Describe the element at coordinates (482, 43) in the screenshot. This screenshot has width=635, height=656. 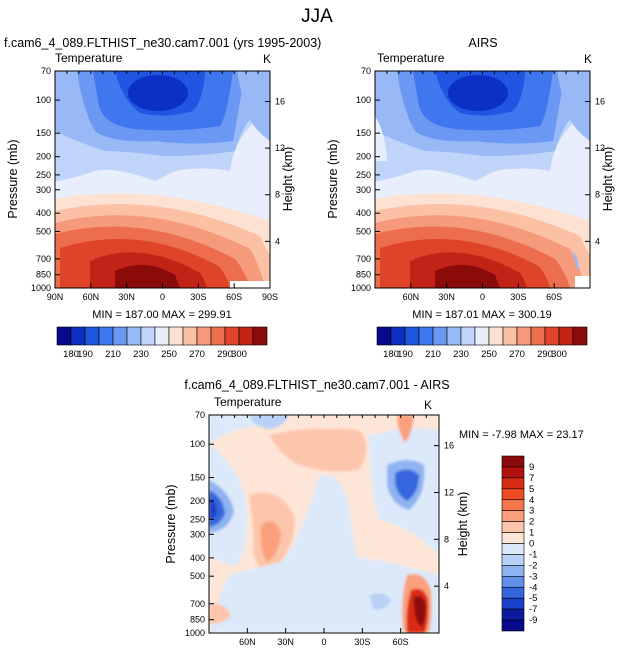
I see `obs-title: AIRS` at that location.